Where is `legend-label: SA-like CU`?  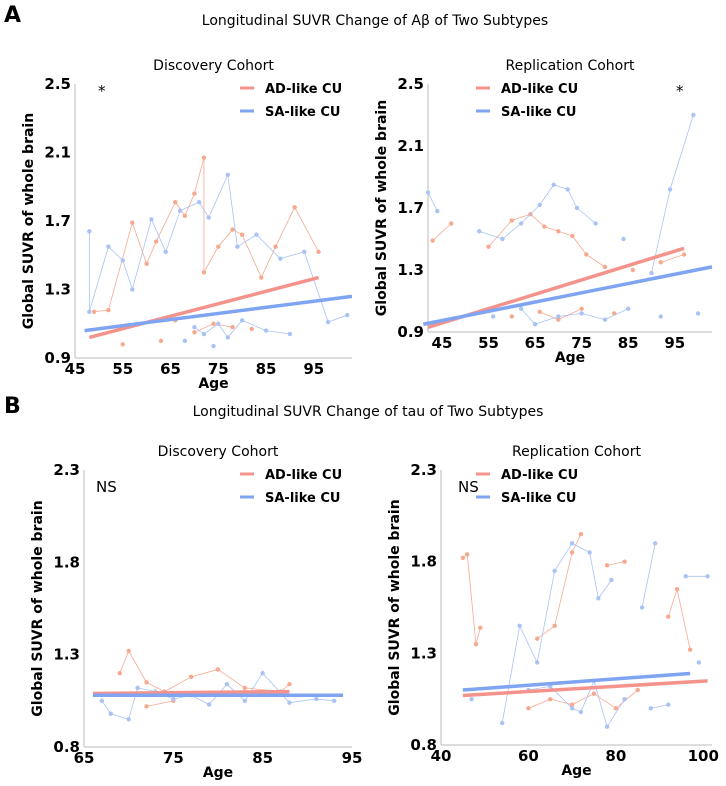 legend-label: SA-like CU is located at coordinates (538, 112).